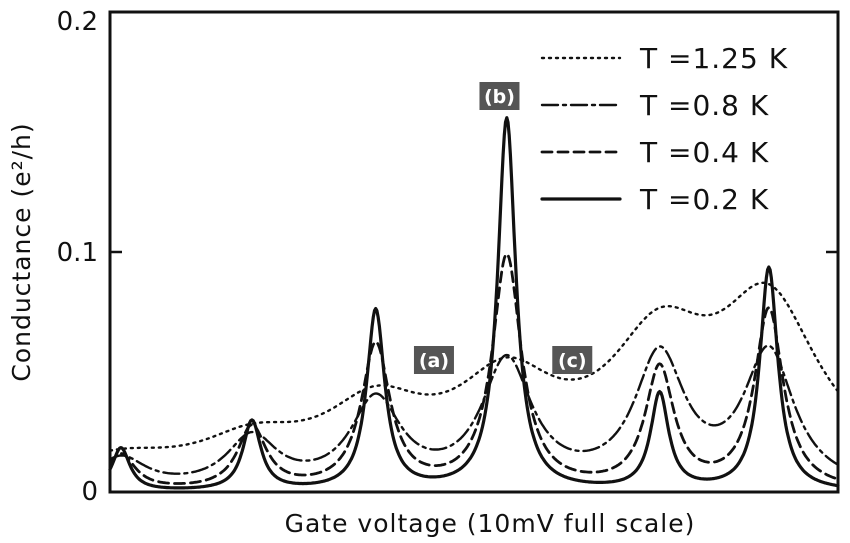 The height and width of the screenshot is (543, 850). I want to click on y-tick-label-1: 0.1, so click(77, 253).